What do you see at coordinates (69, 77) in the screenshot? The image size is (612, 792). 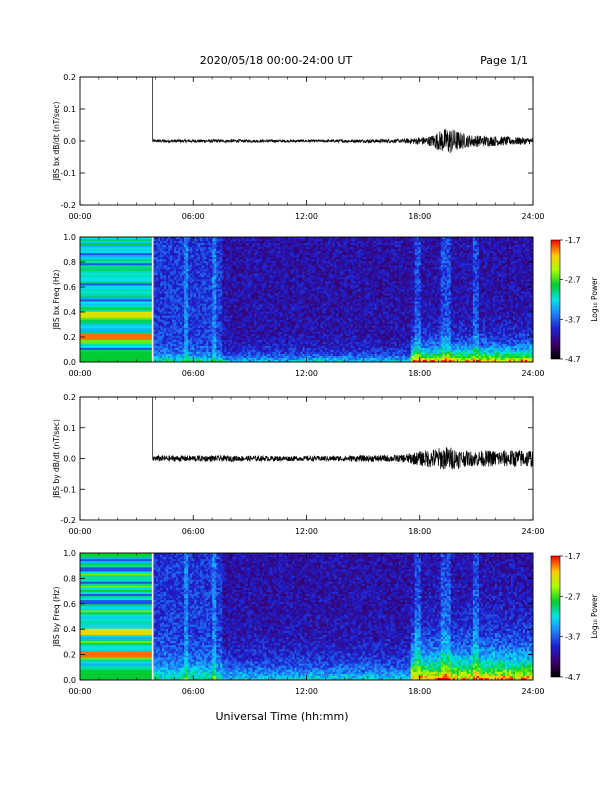 I see `y-tick-label: 0.2` at bounding box center [69, 77].